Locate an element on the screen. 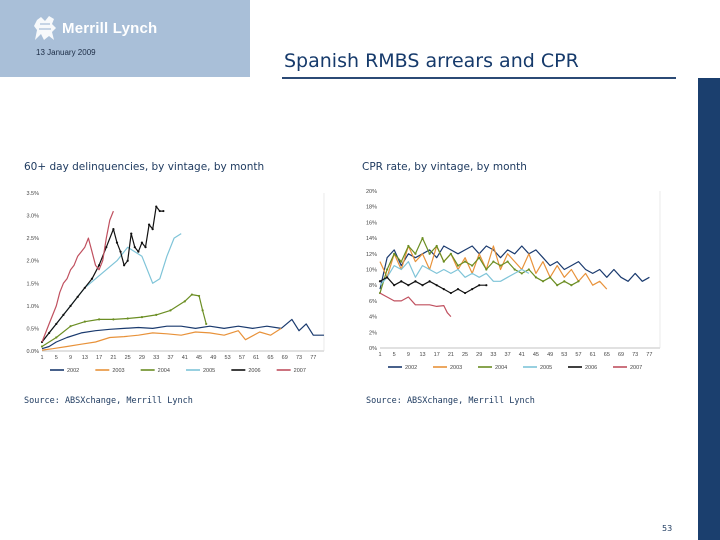  brand-logo: Merrill Lynch is located at coordinates (94, 28).